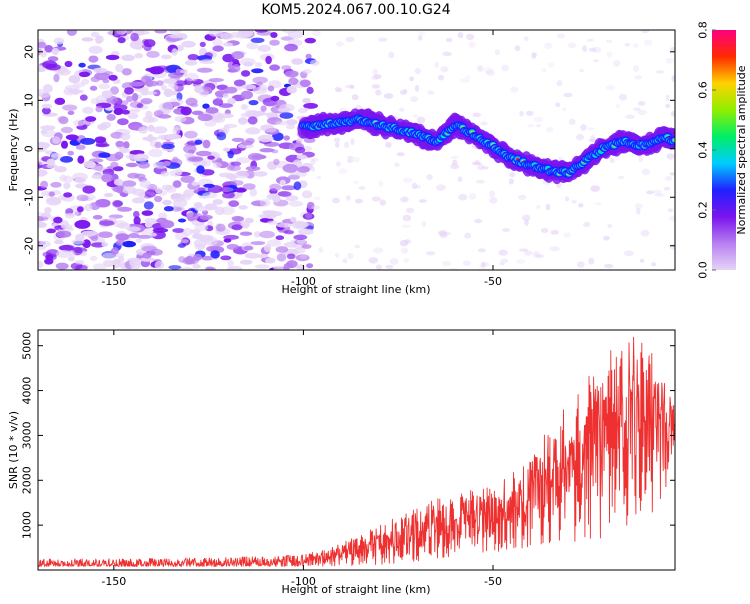 This screenshot has width=750, height=604. What do you see at coordinates (29, 197) in the screenshot?
I see `y-tick-label: -10` at bounding box center [29, 197].